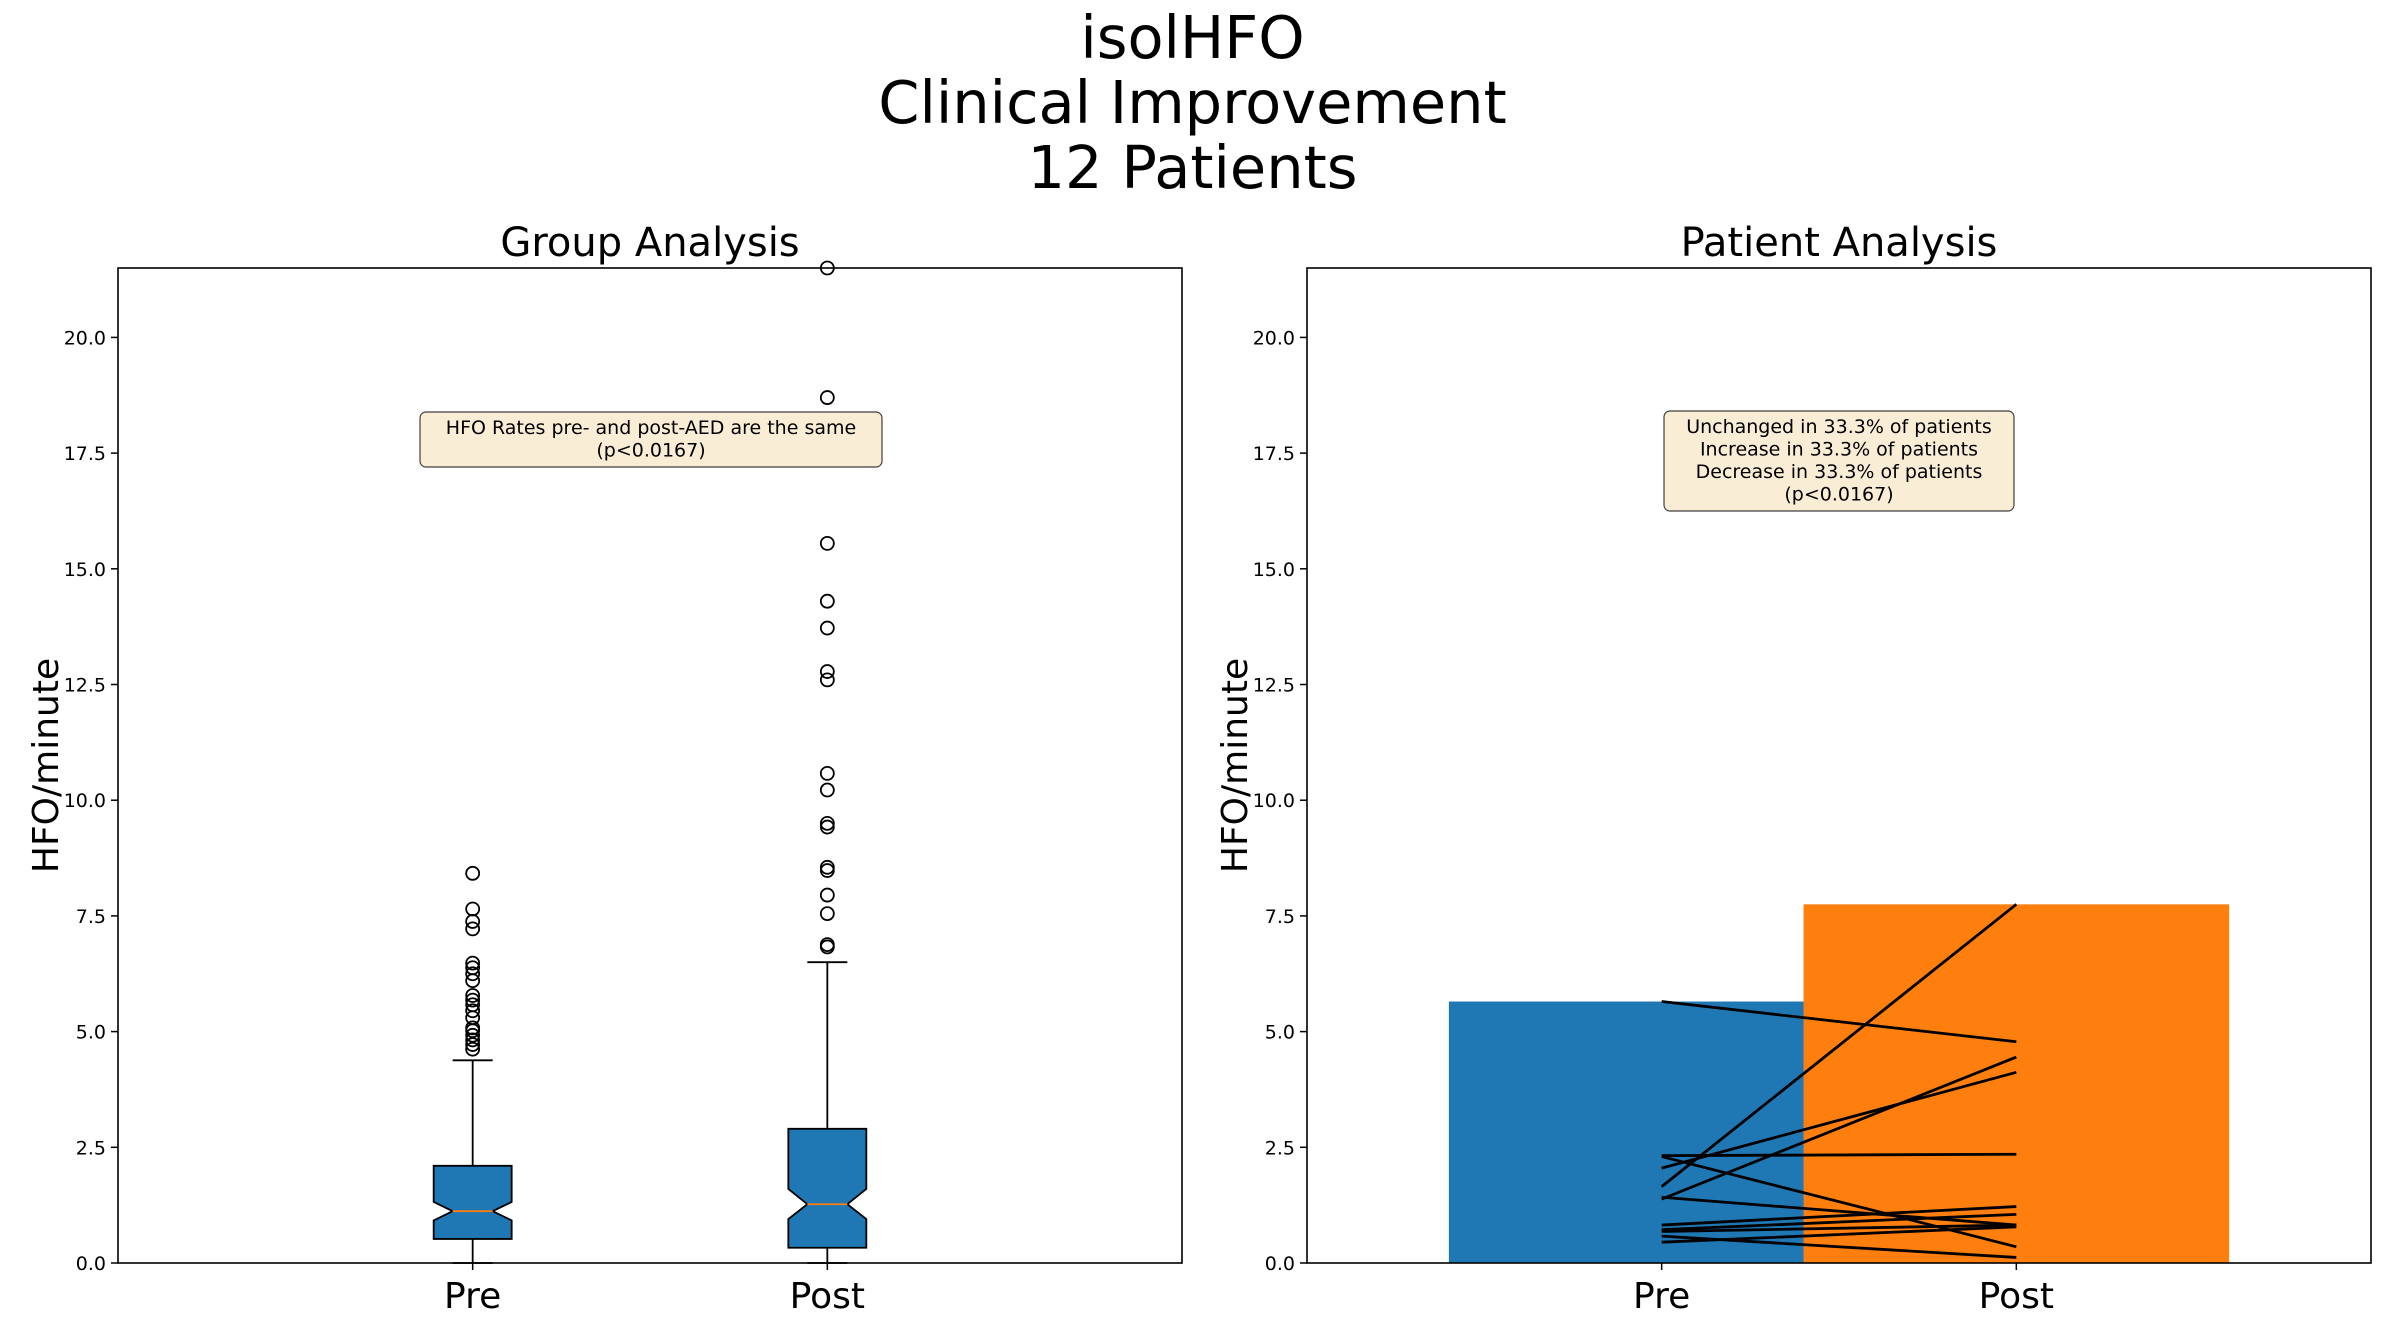 The image size is (2385, 1330). I want to click on figure-title-line-3: 12 Patients, so click(1192, 167).